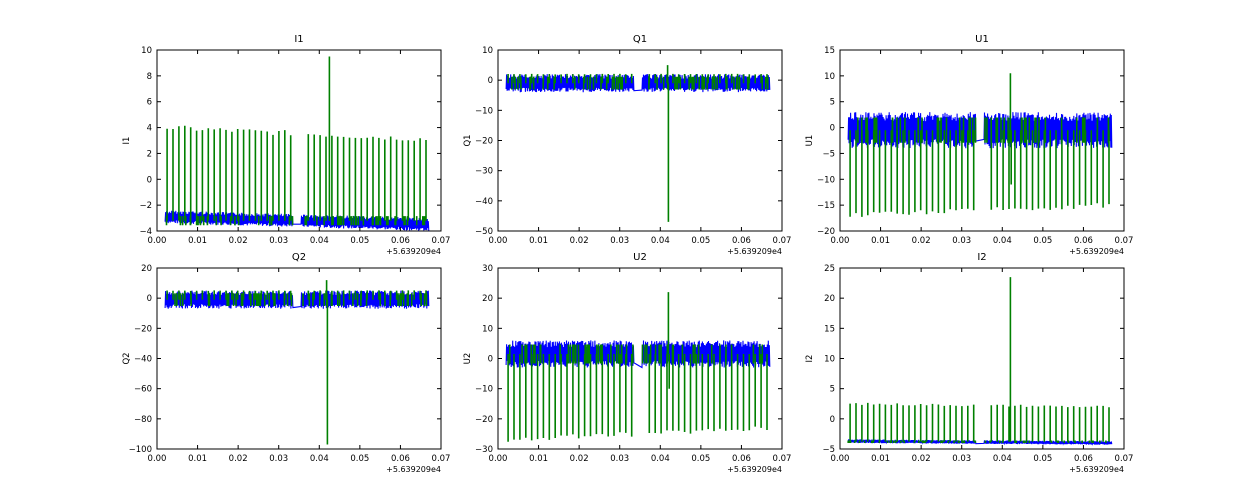  Describe the element at coordinates (149, 154) in the screenshot. I see `y-tick-label: 2` at that location.